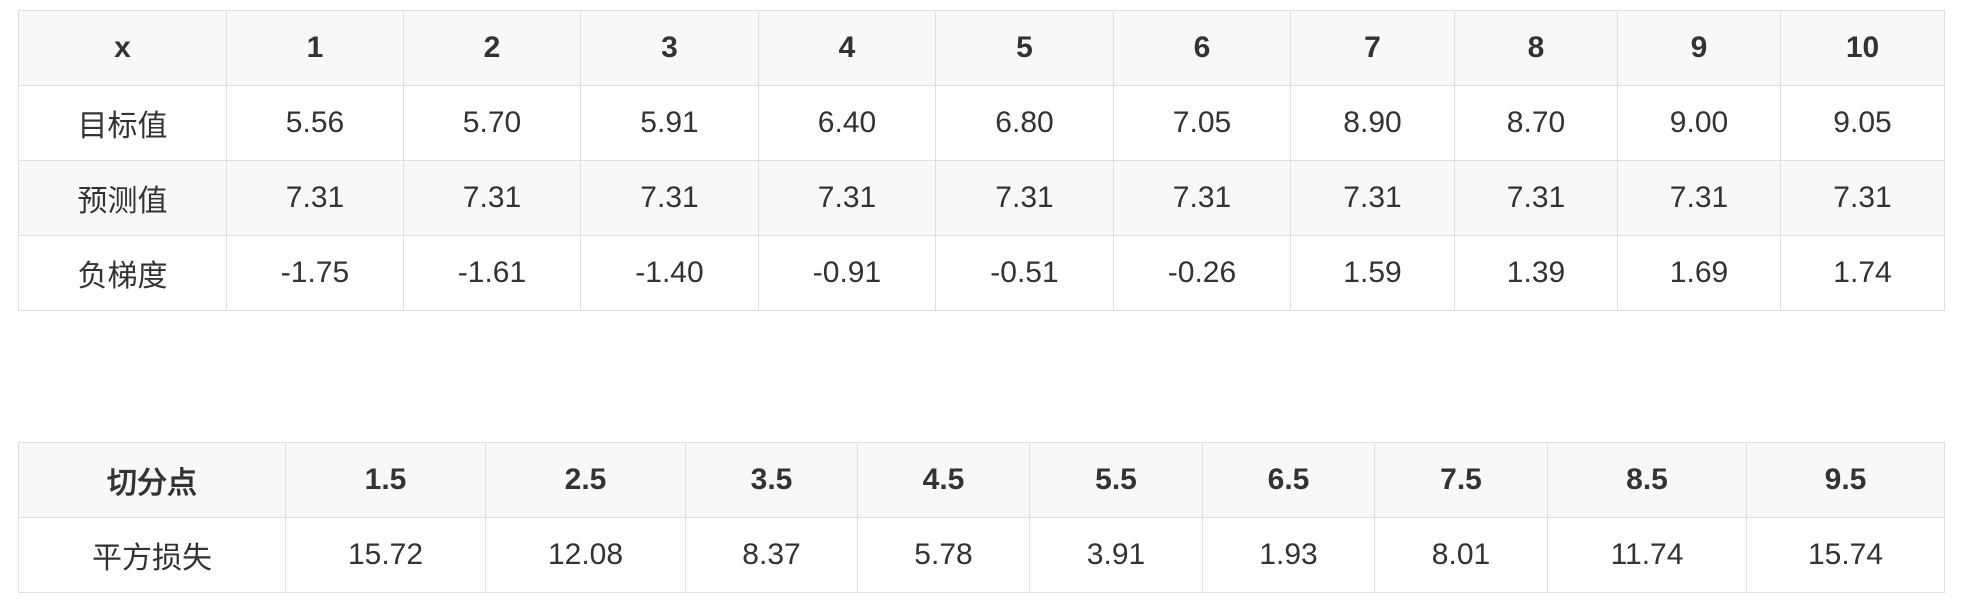 This screenshot has width=1962, height=612. Describe the element at coordinates (492, 48) in the screenshot. I see `header-cell: 2` at that location.